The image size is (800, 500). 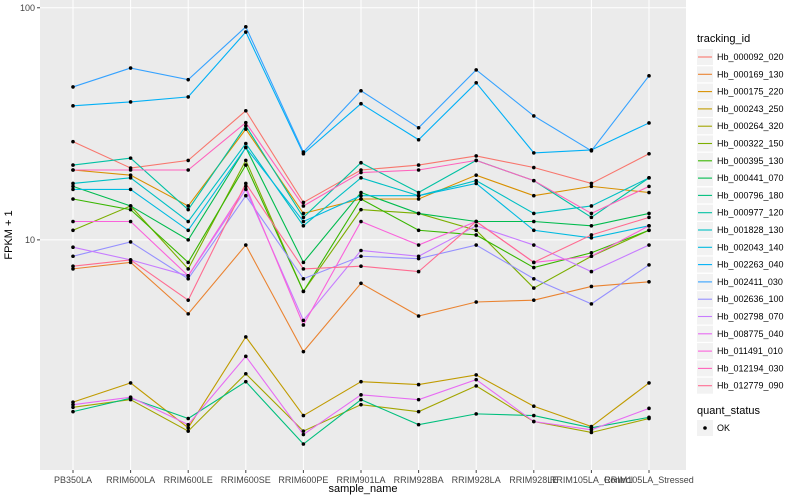 I want to click on x-tick-label: RRIM928LA, so click(x=476, y=480).